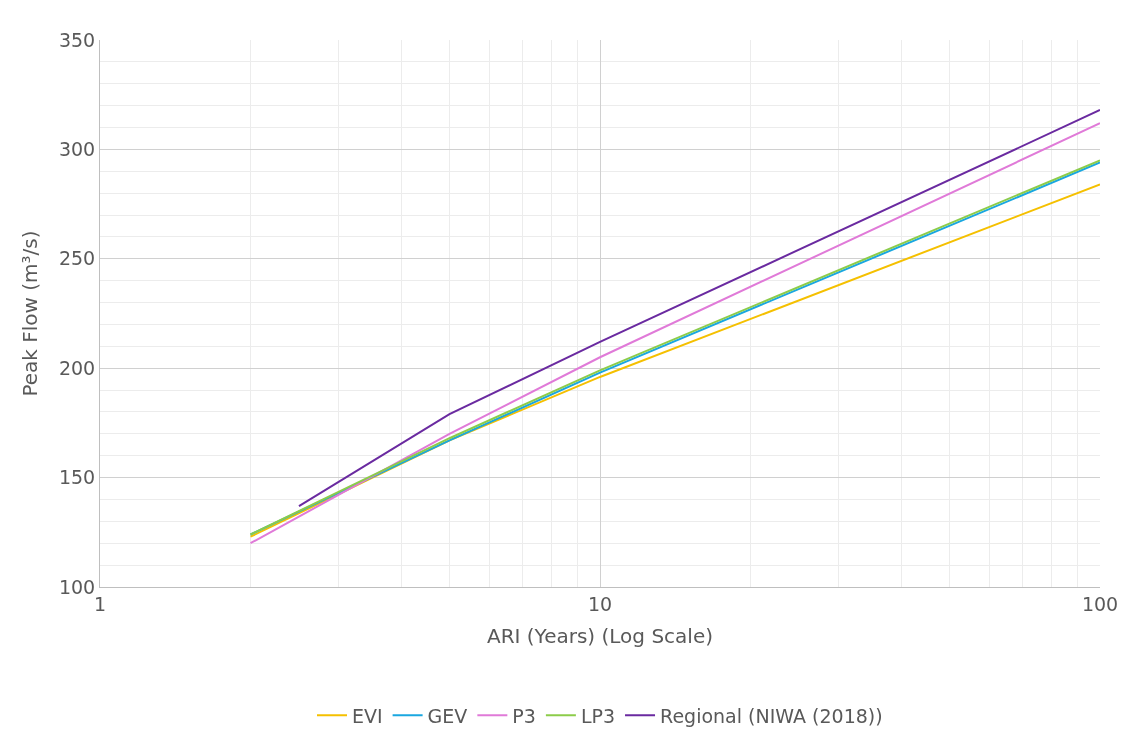 This screenshot has width=1130, height=746. What do you see at coordinates (77, 367) in the screenshot?
I see `y-tick-label: 200` at bounding box center [77, 367].